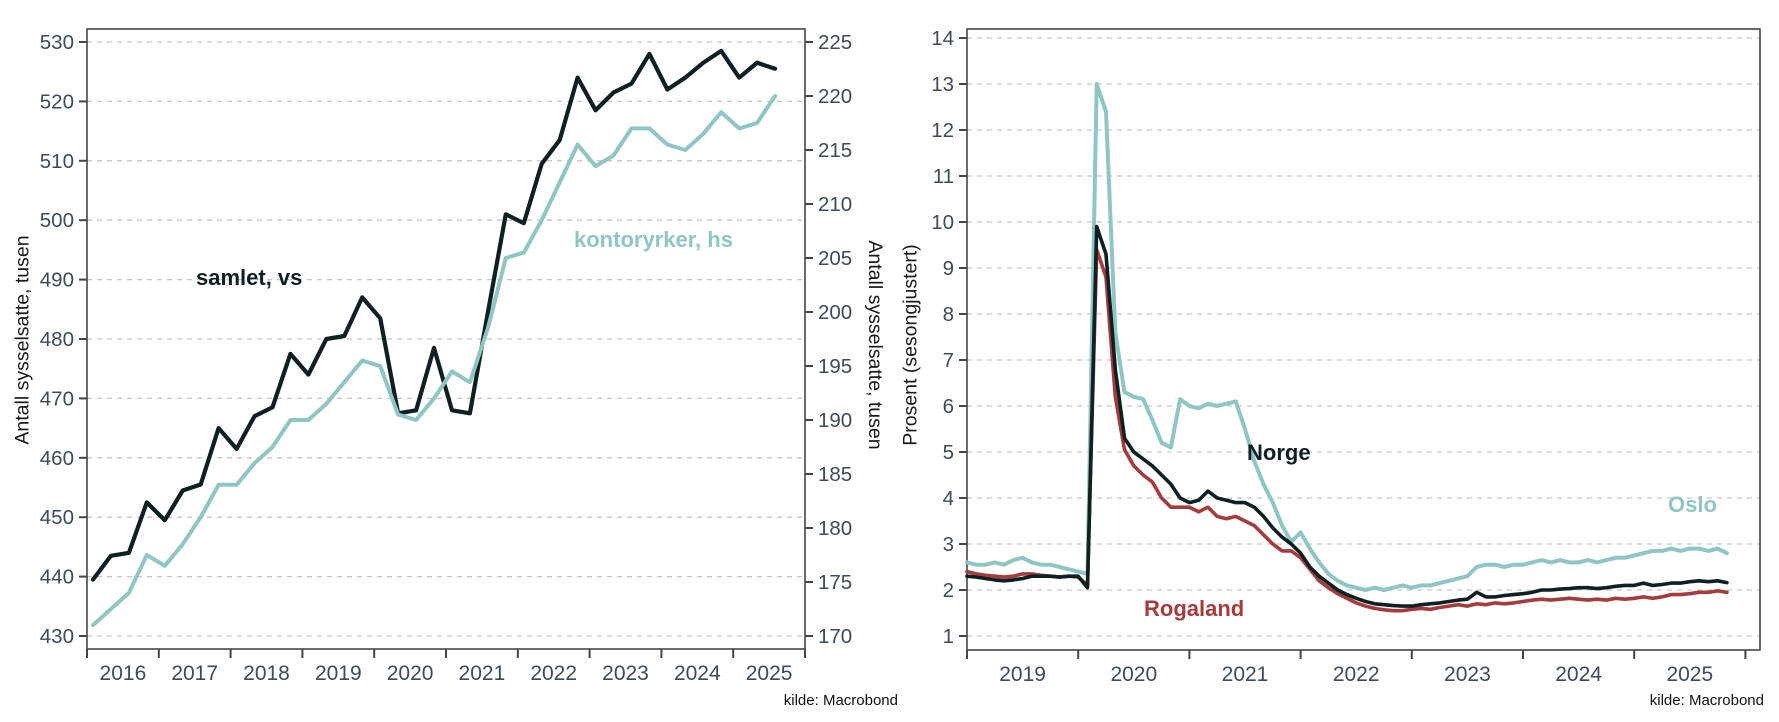 Image resolution: width=1779 pixels, height=722 pixels. I want to click on y-axis-tick-label: 11, so click(943, 176).